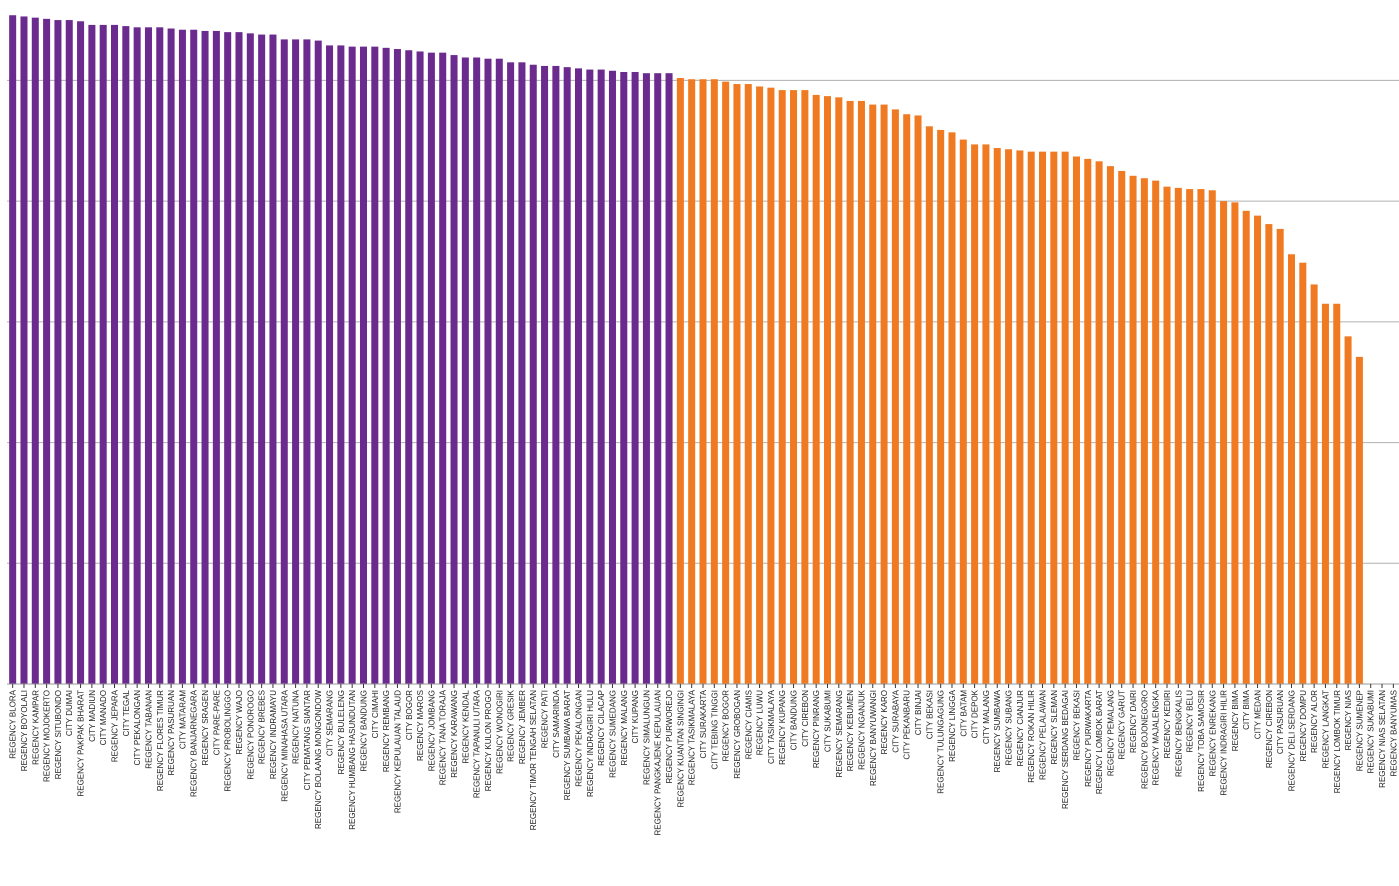 This screenshot has height=886, width=1399. I want to click on x-tick-label: REGENCY NGANJUK, so click(861, 729).